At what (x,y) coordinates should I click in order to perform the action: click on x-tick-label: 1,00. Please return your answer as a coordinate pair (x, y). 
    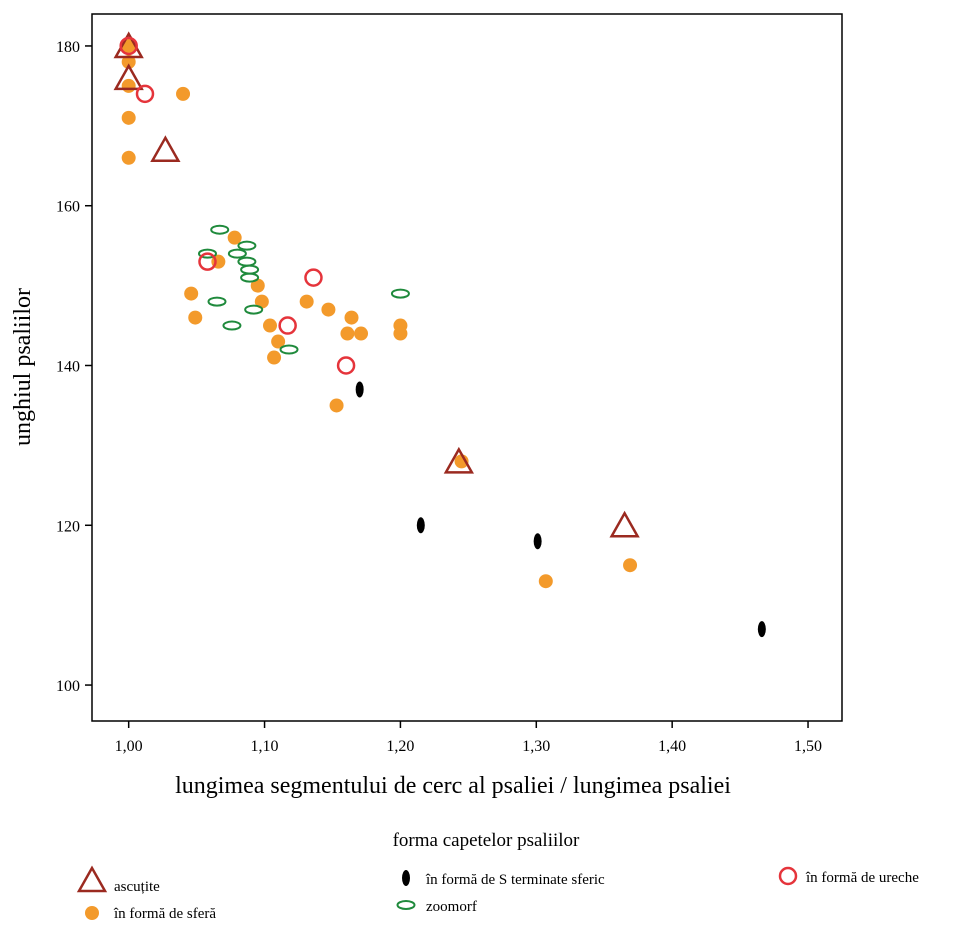
    Looking at the image, I should click on (129, 746).